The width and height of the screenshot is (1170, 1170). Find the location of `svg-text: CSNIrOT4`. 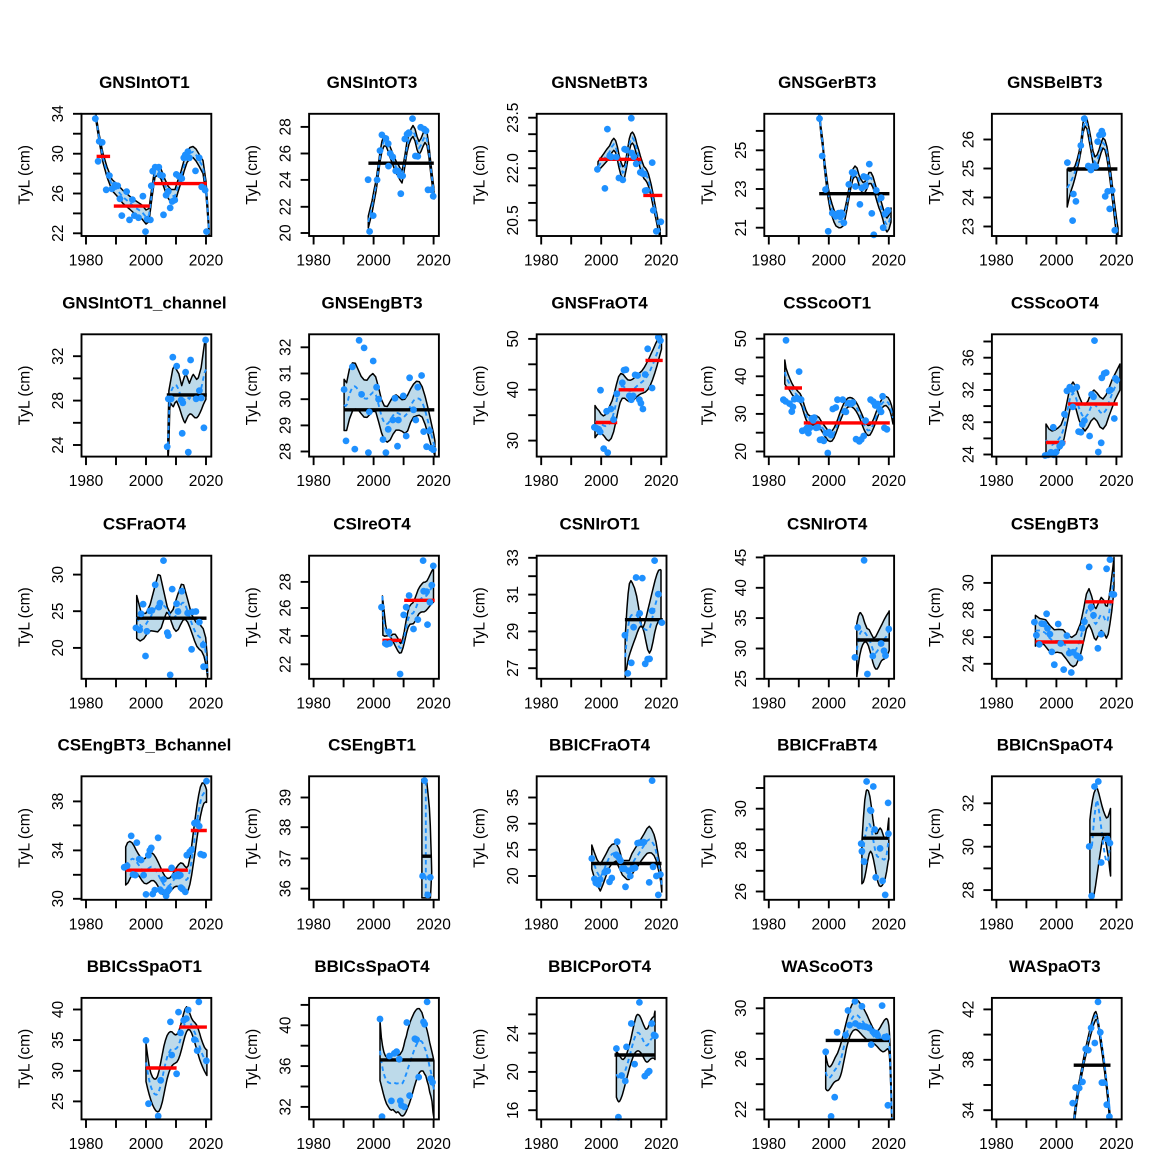

svg-text: CSNIrOT4 is located at coordinates (827, 524).